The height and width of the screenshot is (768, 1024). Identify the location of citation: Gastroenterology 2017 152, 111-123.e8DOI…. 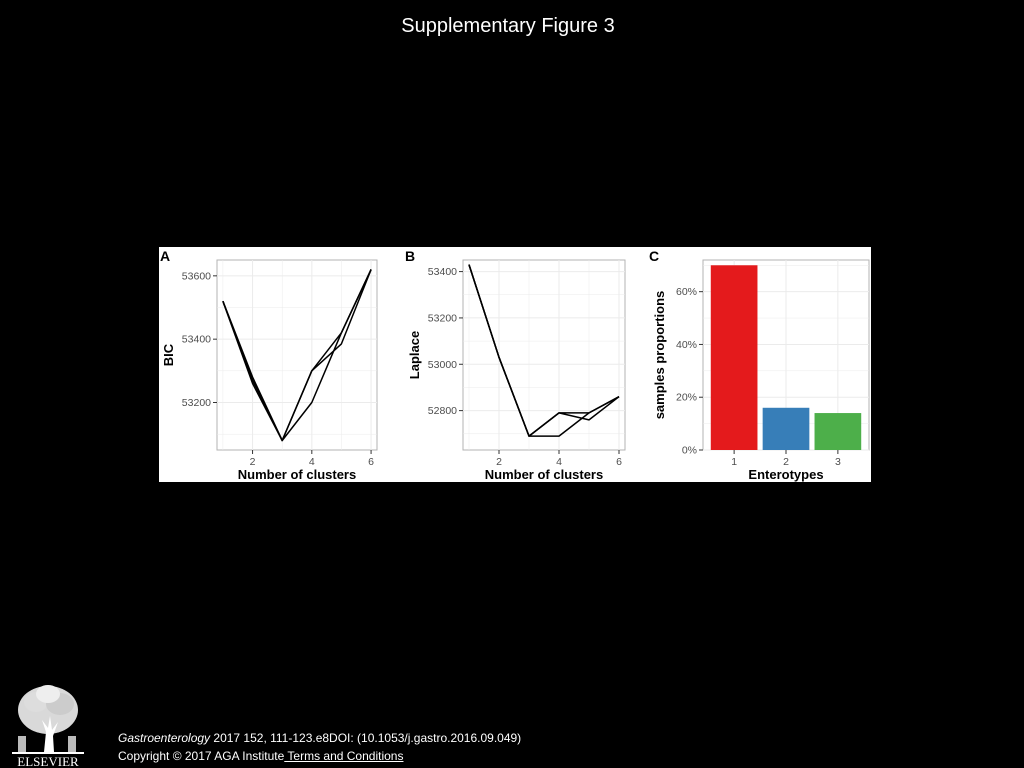
(319, 738).